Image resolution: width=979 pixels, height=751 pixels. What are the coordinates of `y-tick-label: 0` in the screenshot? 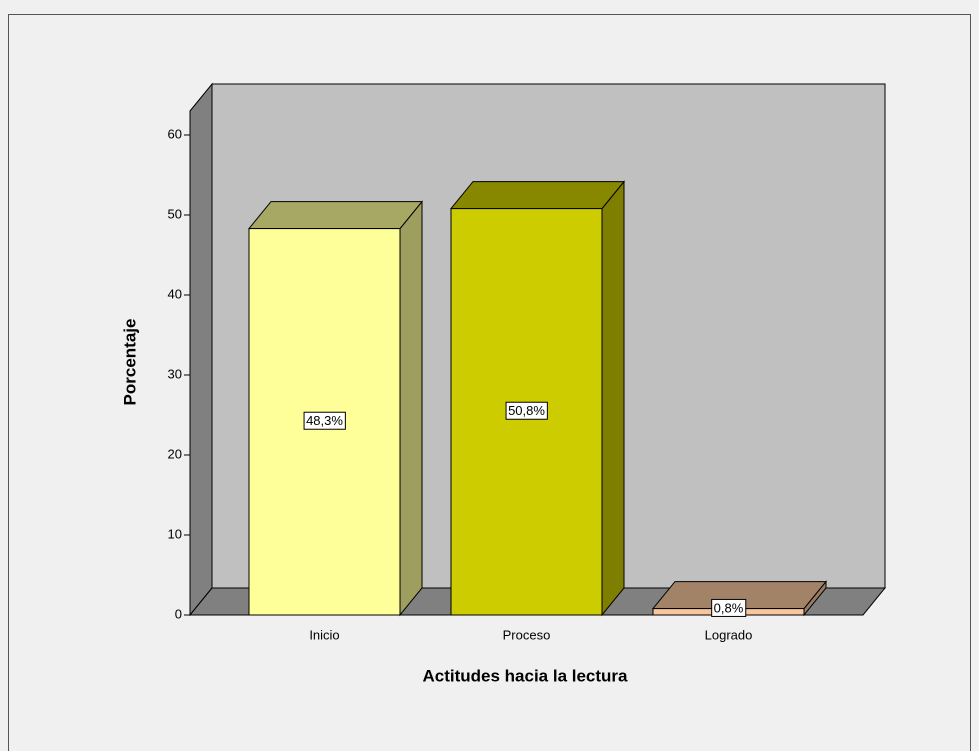 It's located at (178, 613).